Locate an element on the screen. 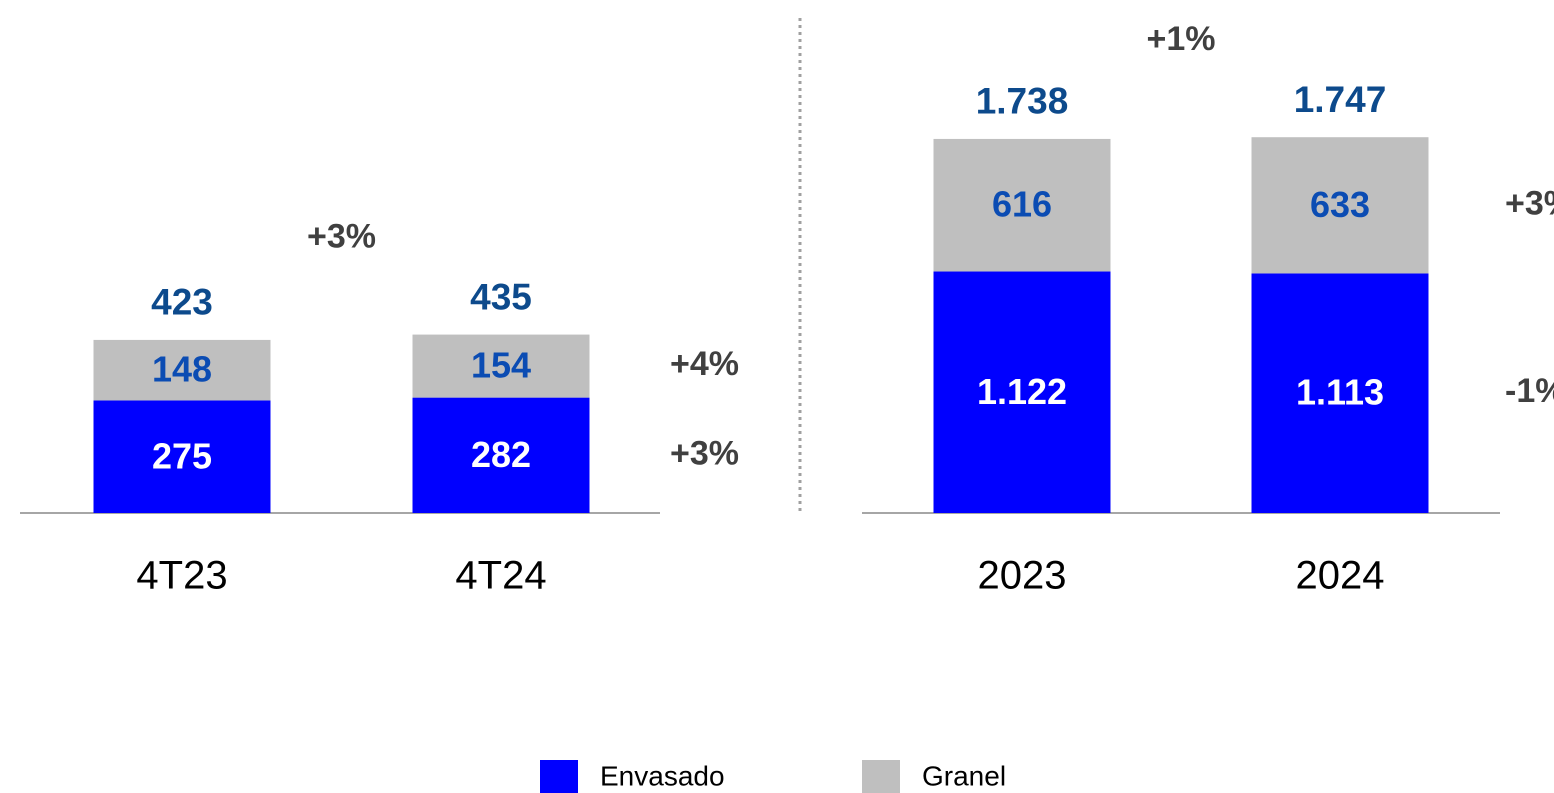 Image resolution: width=1554 pixels, height=793 pixels. total-label: 1.747 is located at coordinates (1340, 99).